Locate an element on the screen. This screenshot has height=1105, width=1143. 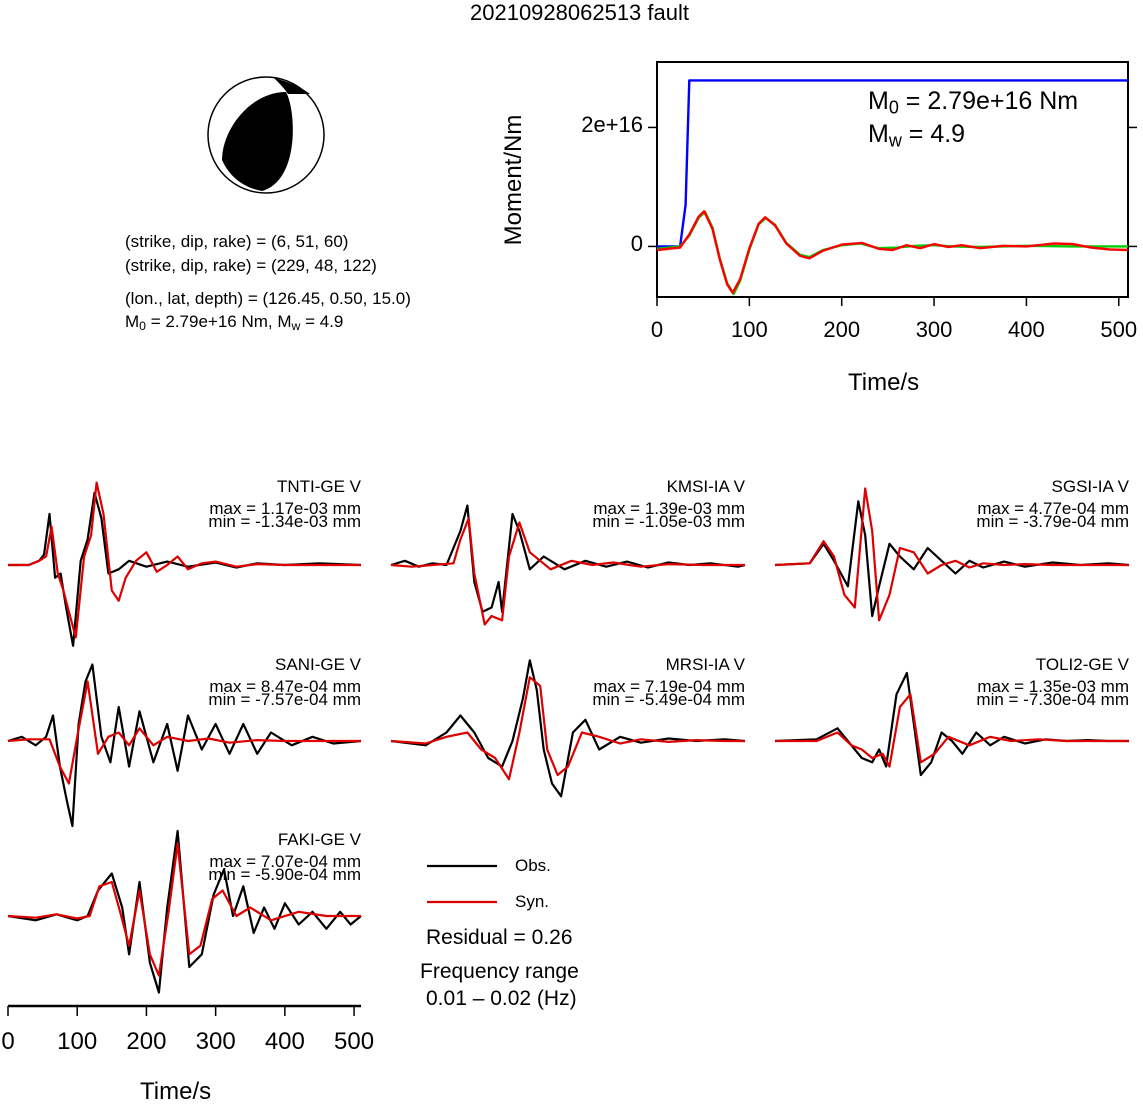
station-max: max = 7.07e-04 mm is located at coordinates (285, 861).